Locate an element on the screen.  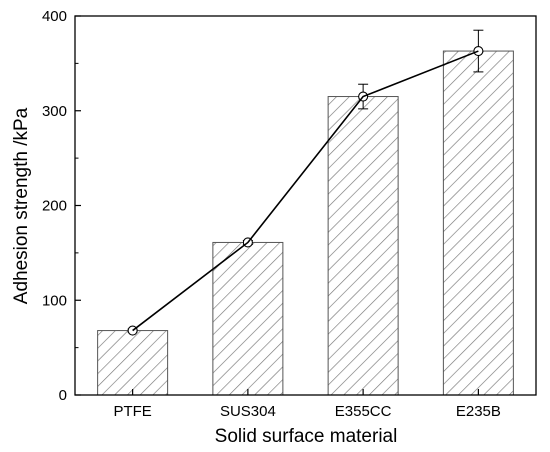
bar-e355cc is located at coordinates (363, 246).